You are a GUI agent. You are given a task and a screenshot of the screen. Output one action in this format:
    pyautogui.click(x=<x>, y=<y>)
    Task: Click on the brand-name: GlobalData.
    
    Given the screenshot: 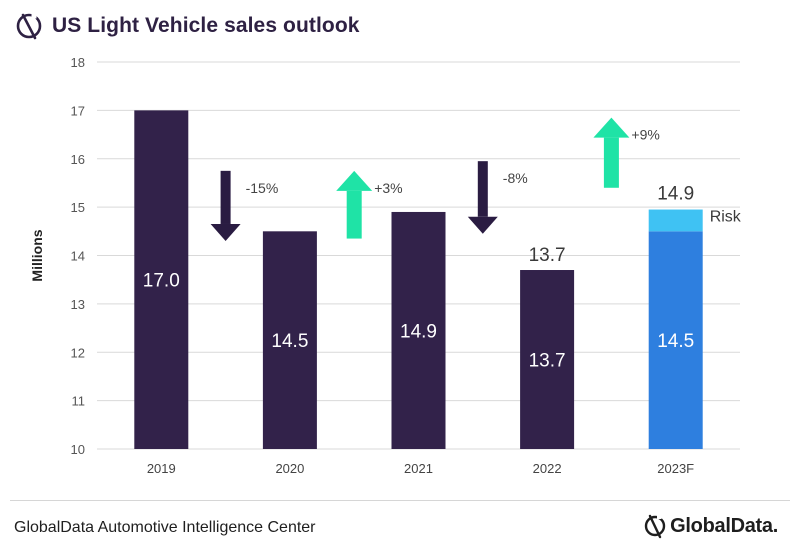 What is the action you would take?
    pyautogui.click(x=724, y=525)
    